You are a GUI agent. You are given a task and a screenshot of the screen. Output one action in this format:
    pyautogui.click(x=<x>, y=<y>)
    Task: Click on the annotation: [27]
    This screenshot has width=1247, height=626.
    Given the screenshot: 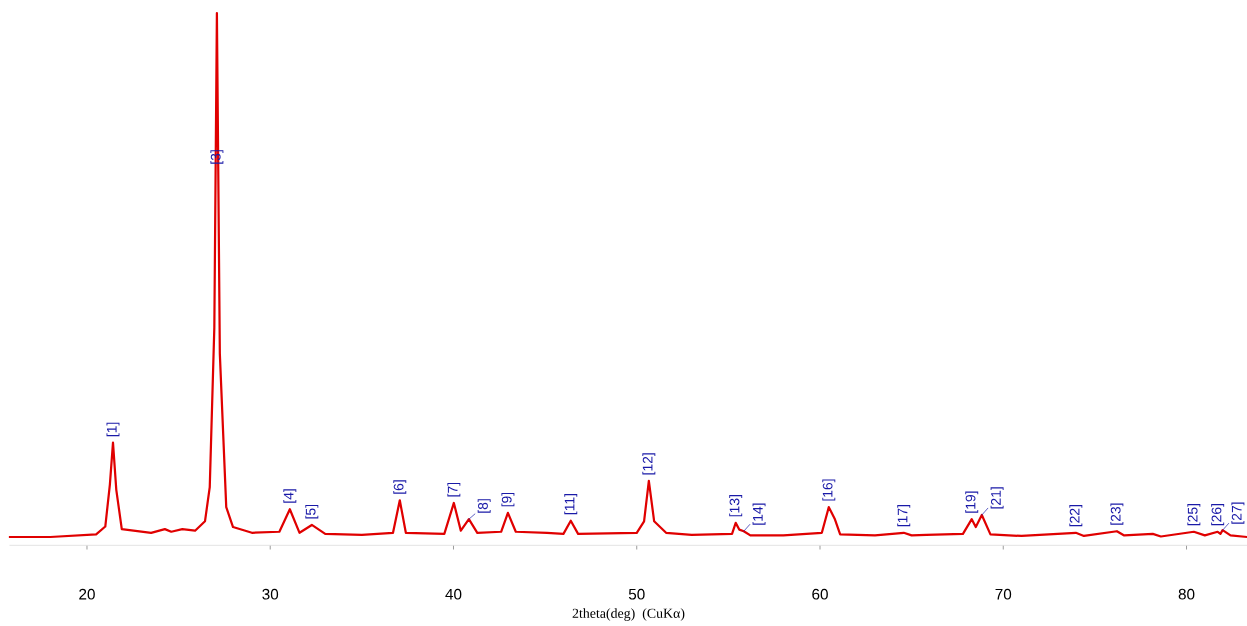 What is the action you would take?
    pyautogui.click(x=1238, y=513)
    